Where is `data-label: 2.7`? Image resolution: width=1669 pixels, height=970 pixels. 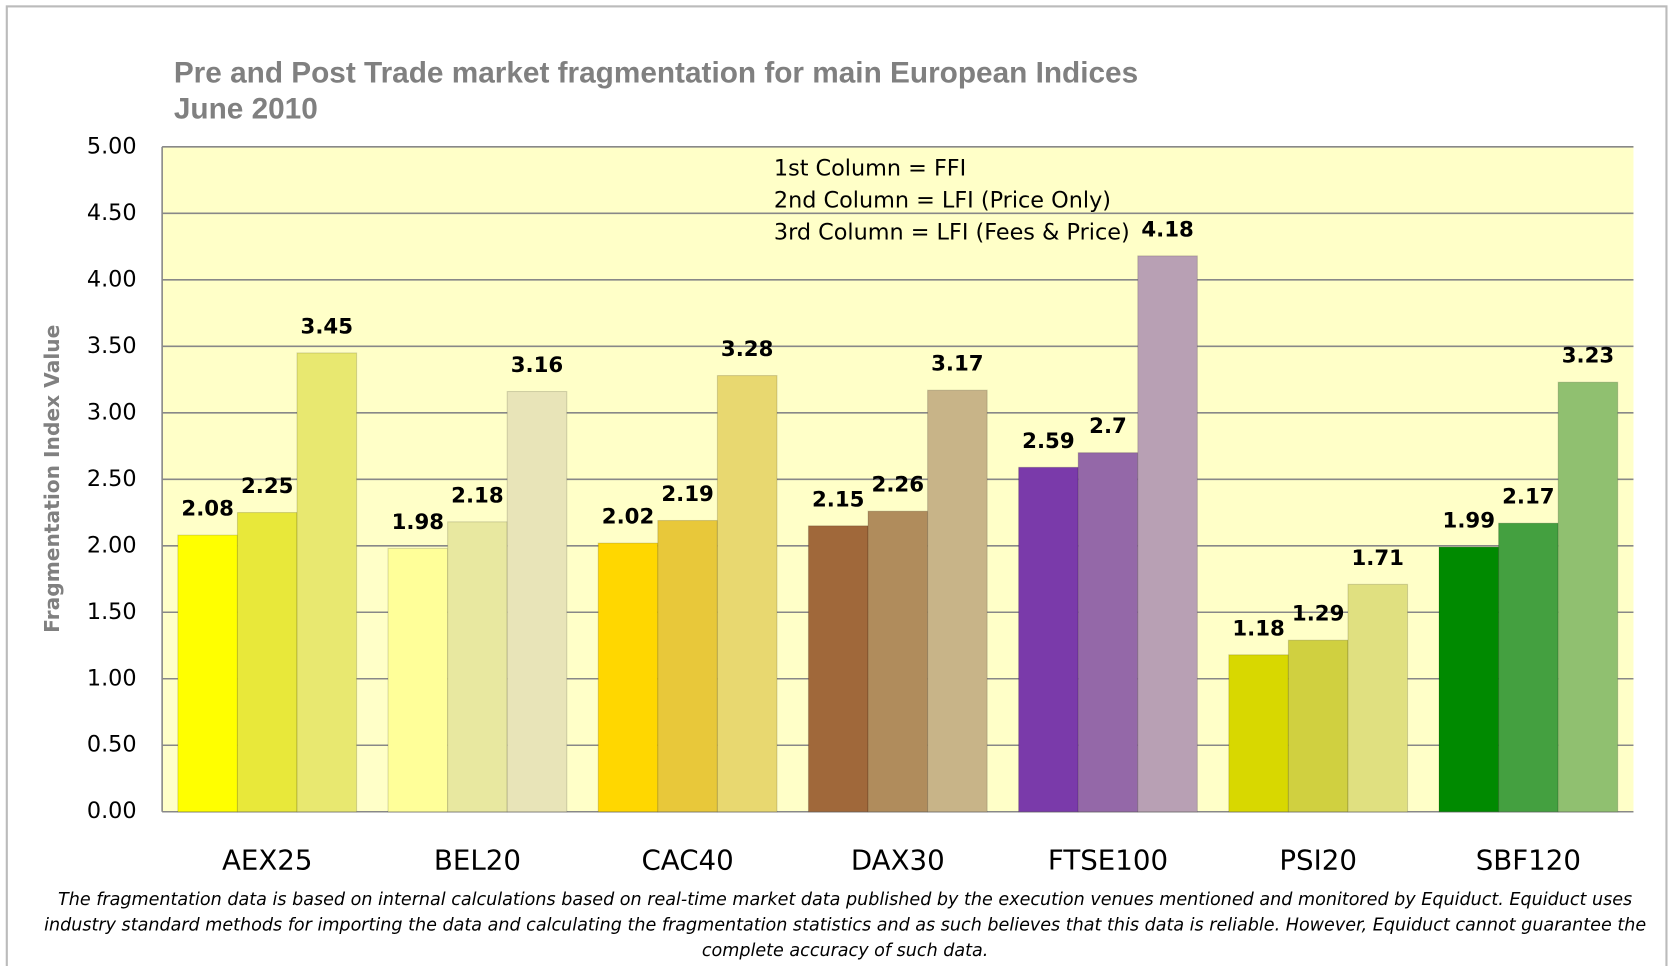
data-label: 2.7 is located at coordinates (1108, 426).